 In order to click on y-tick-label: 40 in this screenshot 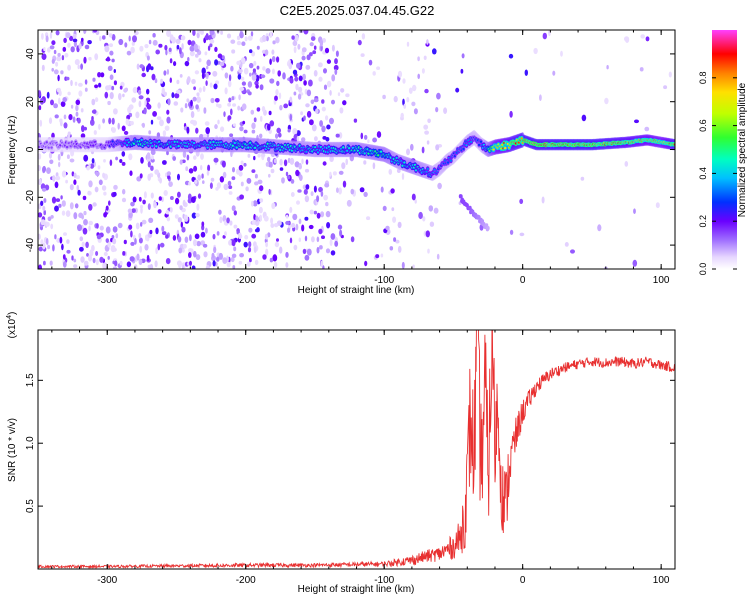, I will do `click(30, 54)`.